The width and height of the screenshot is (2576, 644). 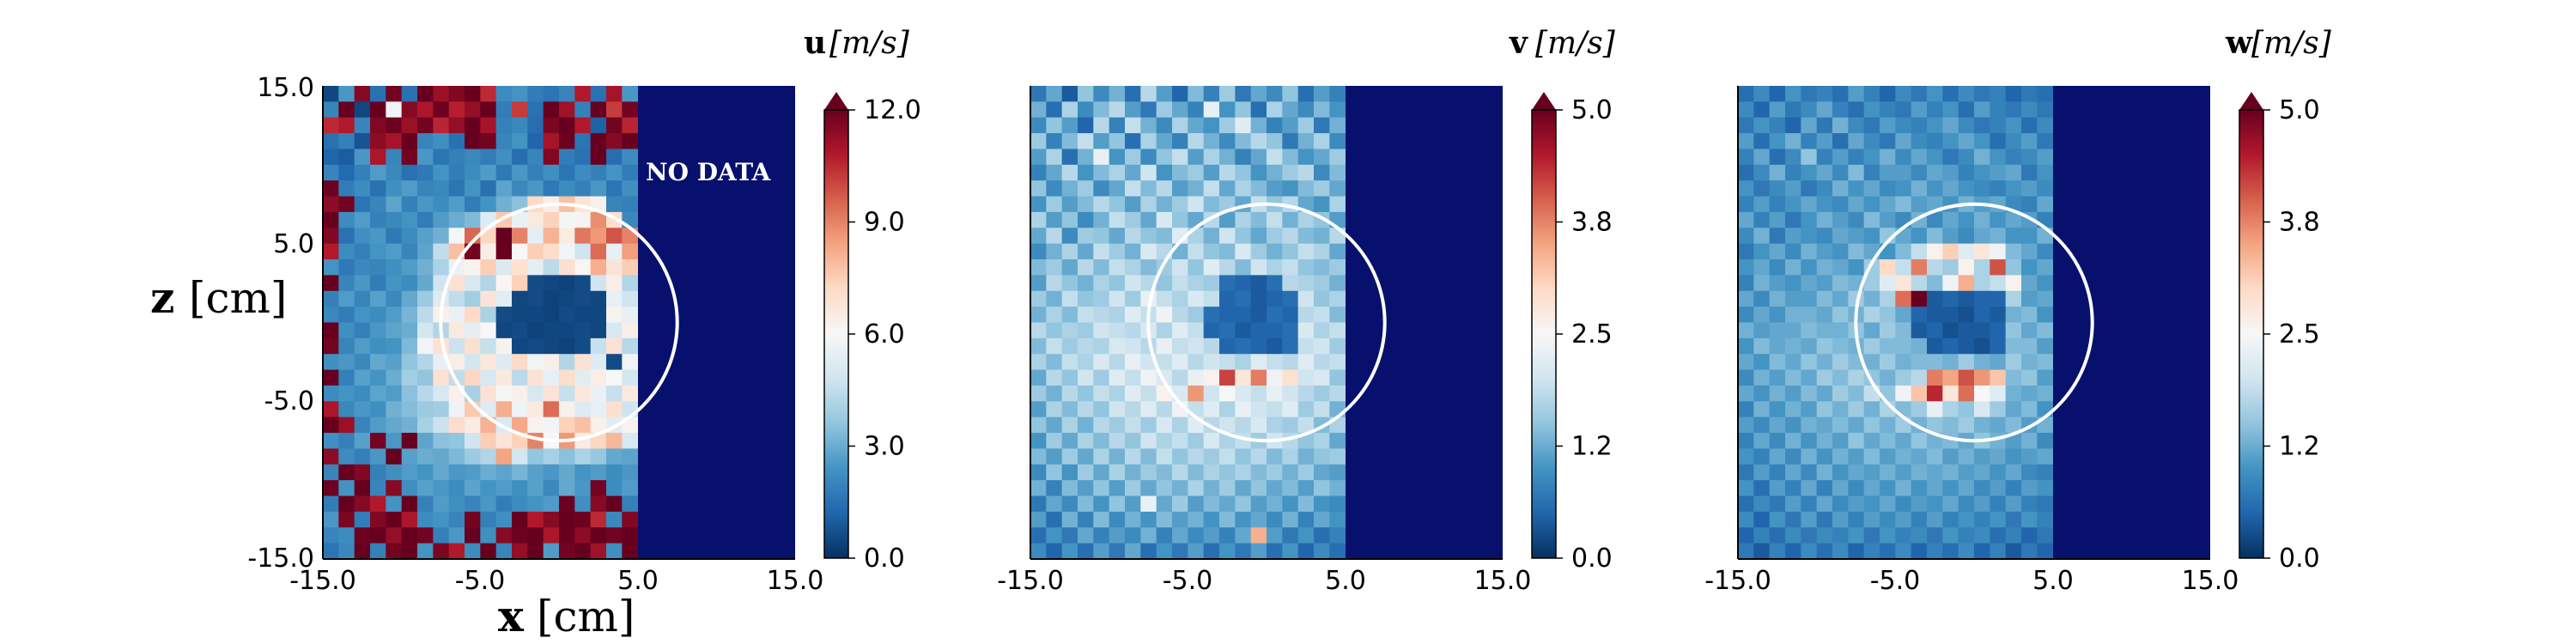 I want to click on colorbar-tick-label: 5.0, so click(x=1592, y=110).